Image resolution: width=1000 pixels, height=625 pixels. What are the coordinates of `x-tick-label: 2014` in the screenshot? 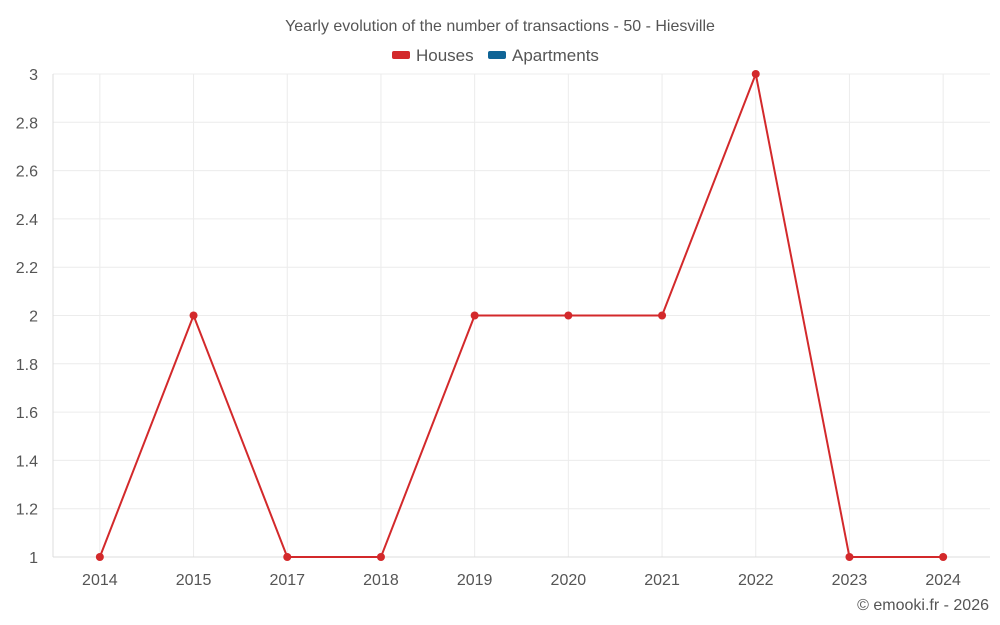 It's located at (100, 580).